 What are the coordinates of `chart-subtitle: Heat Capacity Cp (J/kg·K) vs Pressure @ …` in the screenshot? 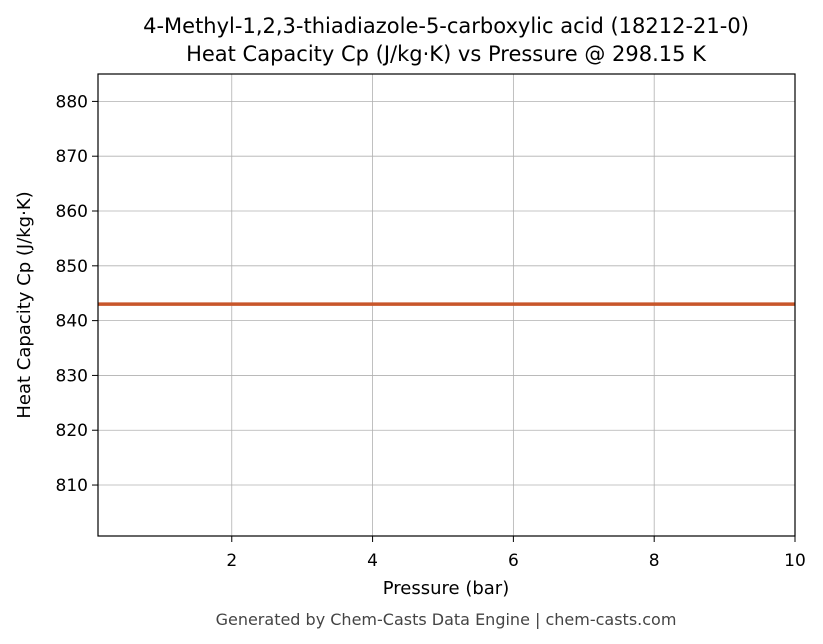 It's located at (446, 54).